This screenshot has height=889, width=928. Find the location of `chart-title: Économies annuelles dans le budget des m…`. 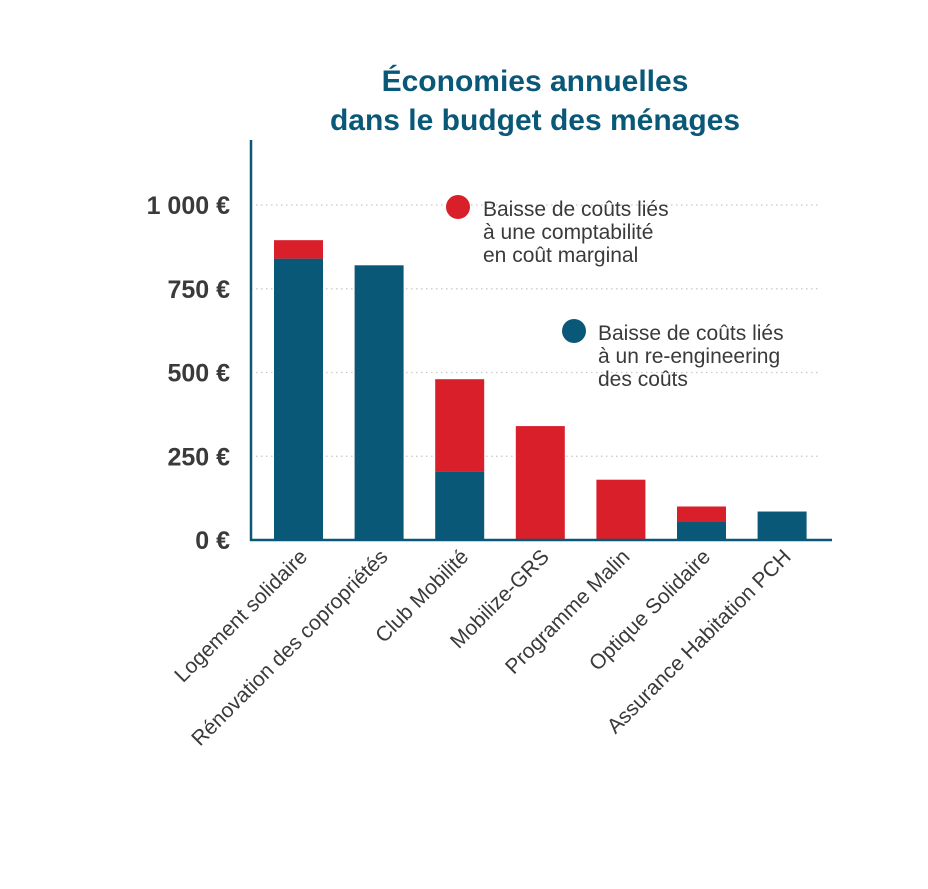

chart-title: Économies annuelles dans le budget des m… is located at coordinates (535, 100).